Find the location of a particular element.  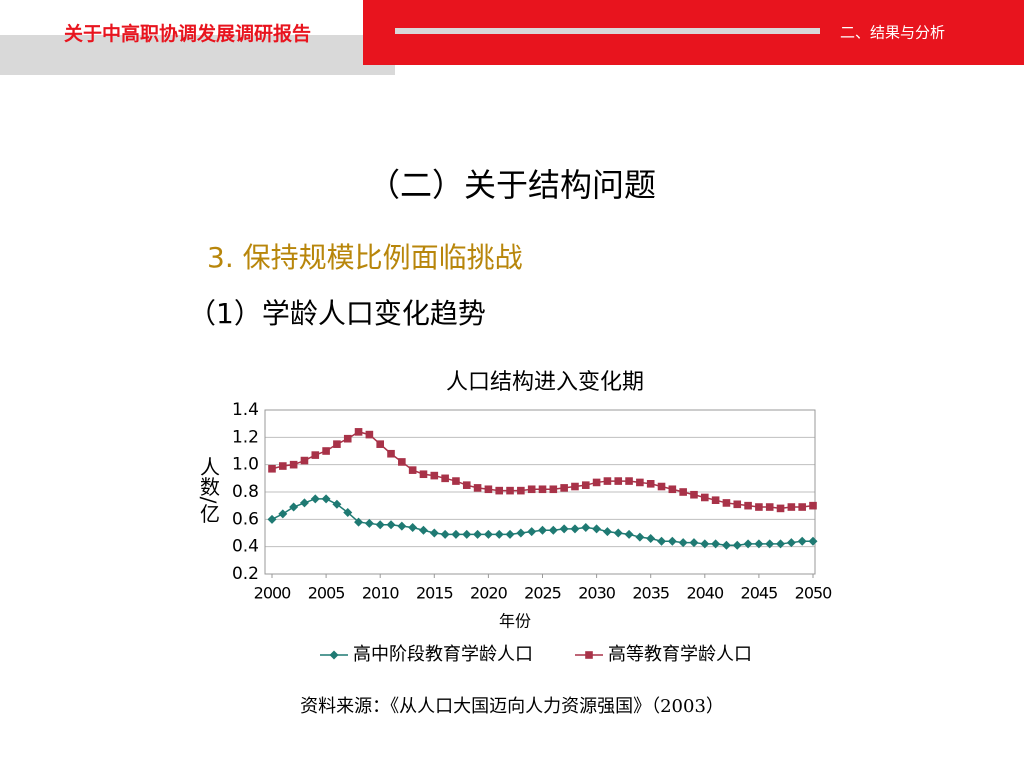

y-tick-label: 1.0 is located at coordinates (245, 465).